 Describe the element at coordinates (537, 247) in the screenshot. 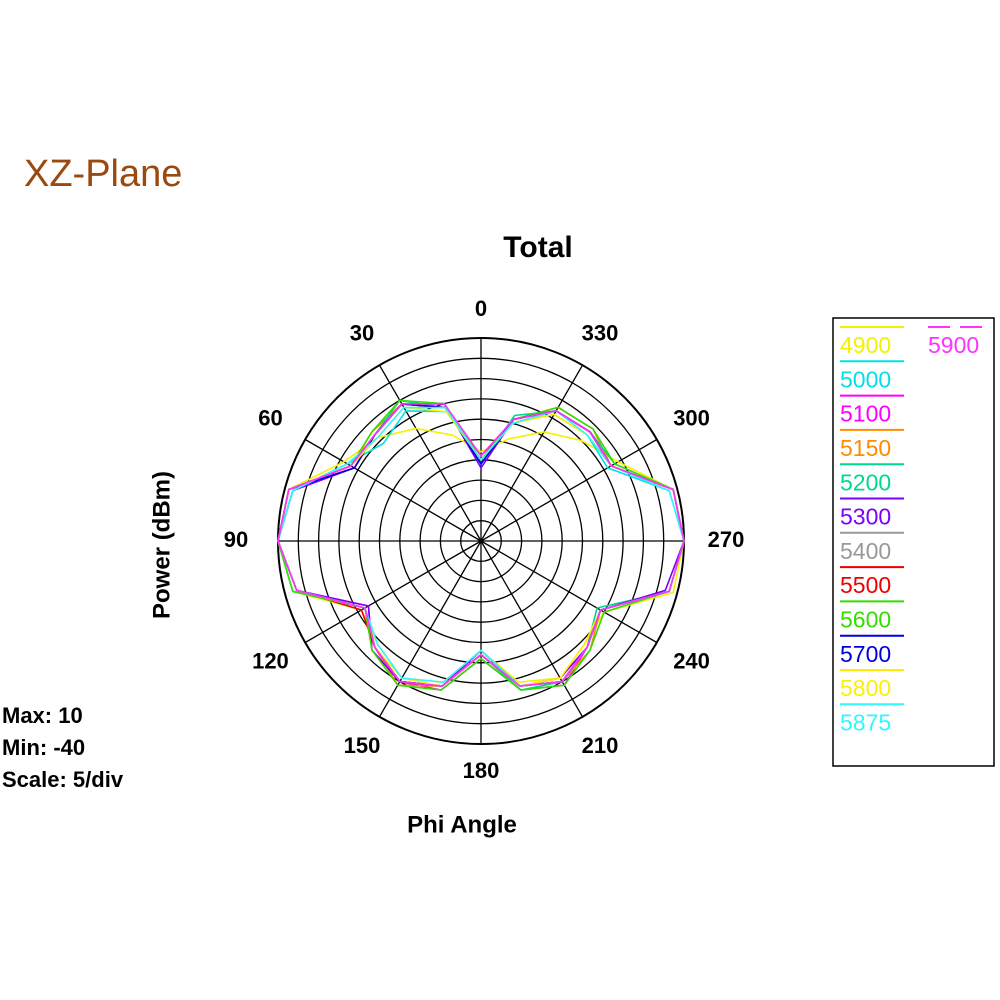

I see `chart-title: Total` at that location.